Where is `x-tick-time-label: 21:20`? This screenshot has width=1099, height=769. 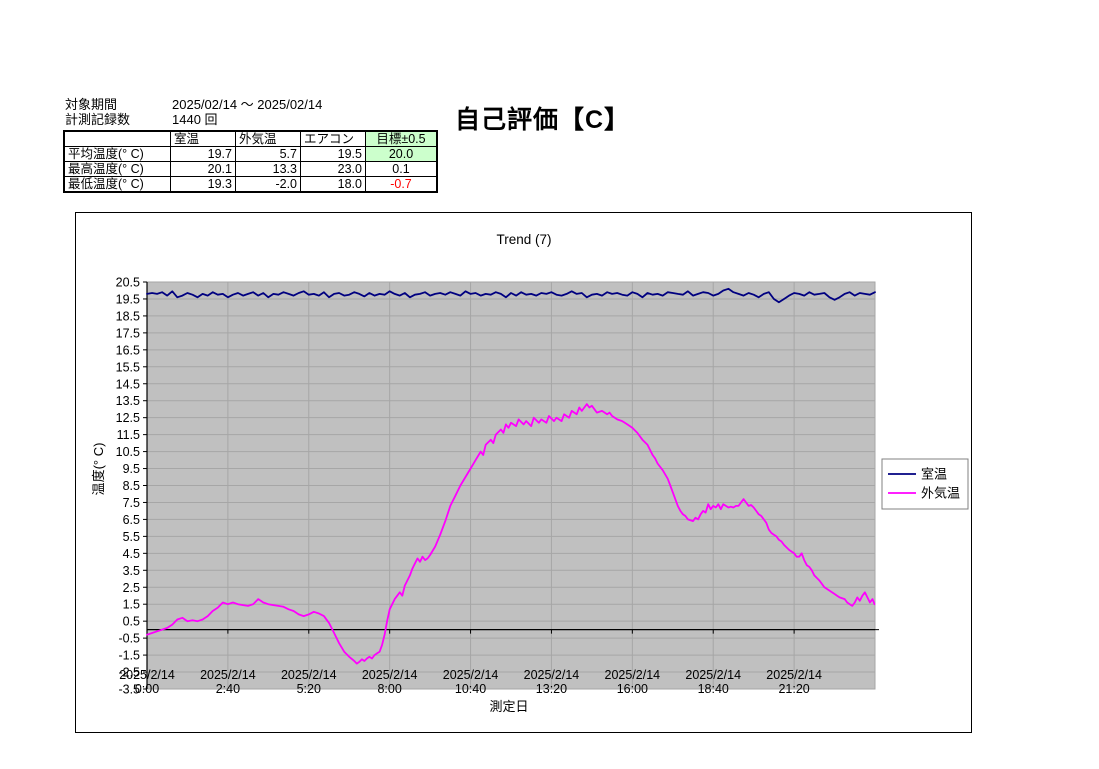
x-tick-time-label: 21:20 is located at coordinates (793, 689).